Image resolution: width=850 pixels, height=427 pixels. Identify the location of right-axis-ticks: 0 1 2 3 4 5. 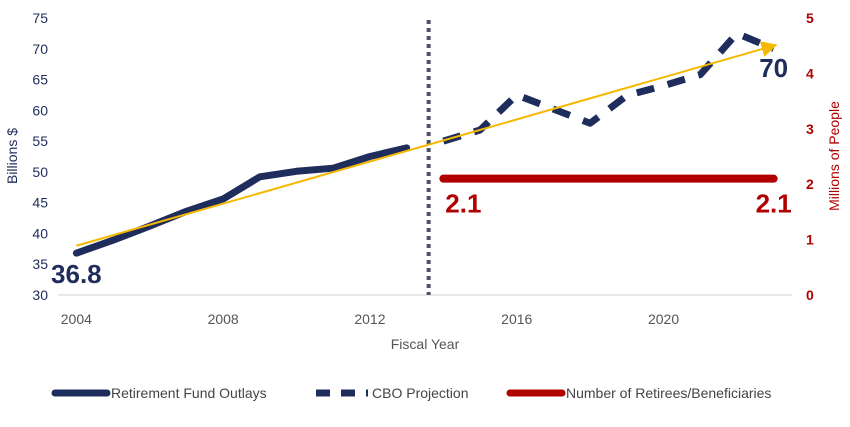
(810, 156).